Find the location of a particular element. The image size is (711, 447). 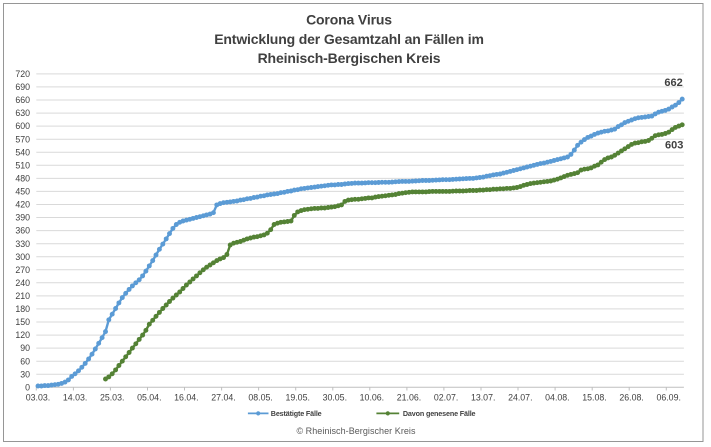

svg-text: 270 is located at coordinates (22, 270).